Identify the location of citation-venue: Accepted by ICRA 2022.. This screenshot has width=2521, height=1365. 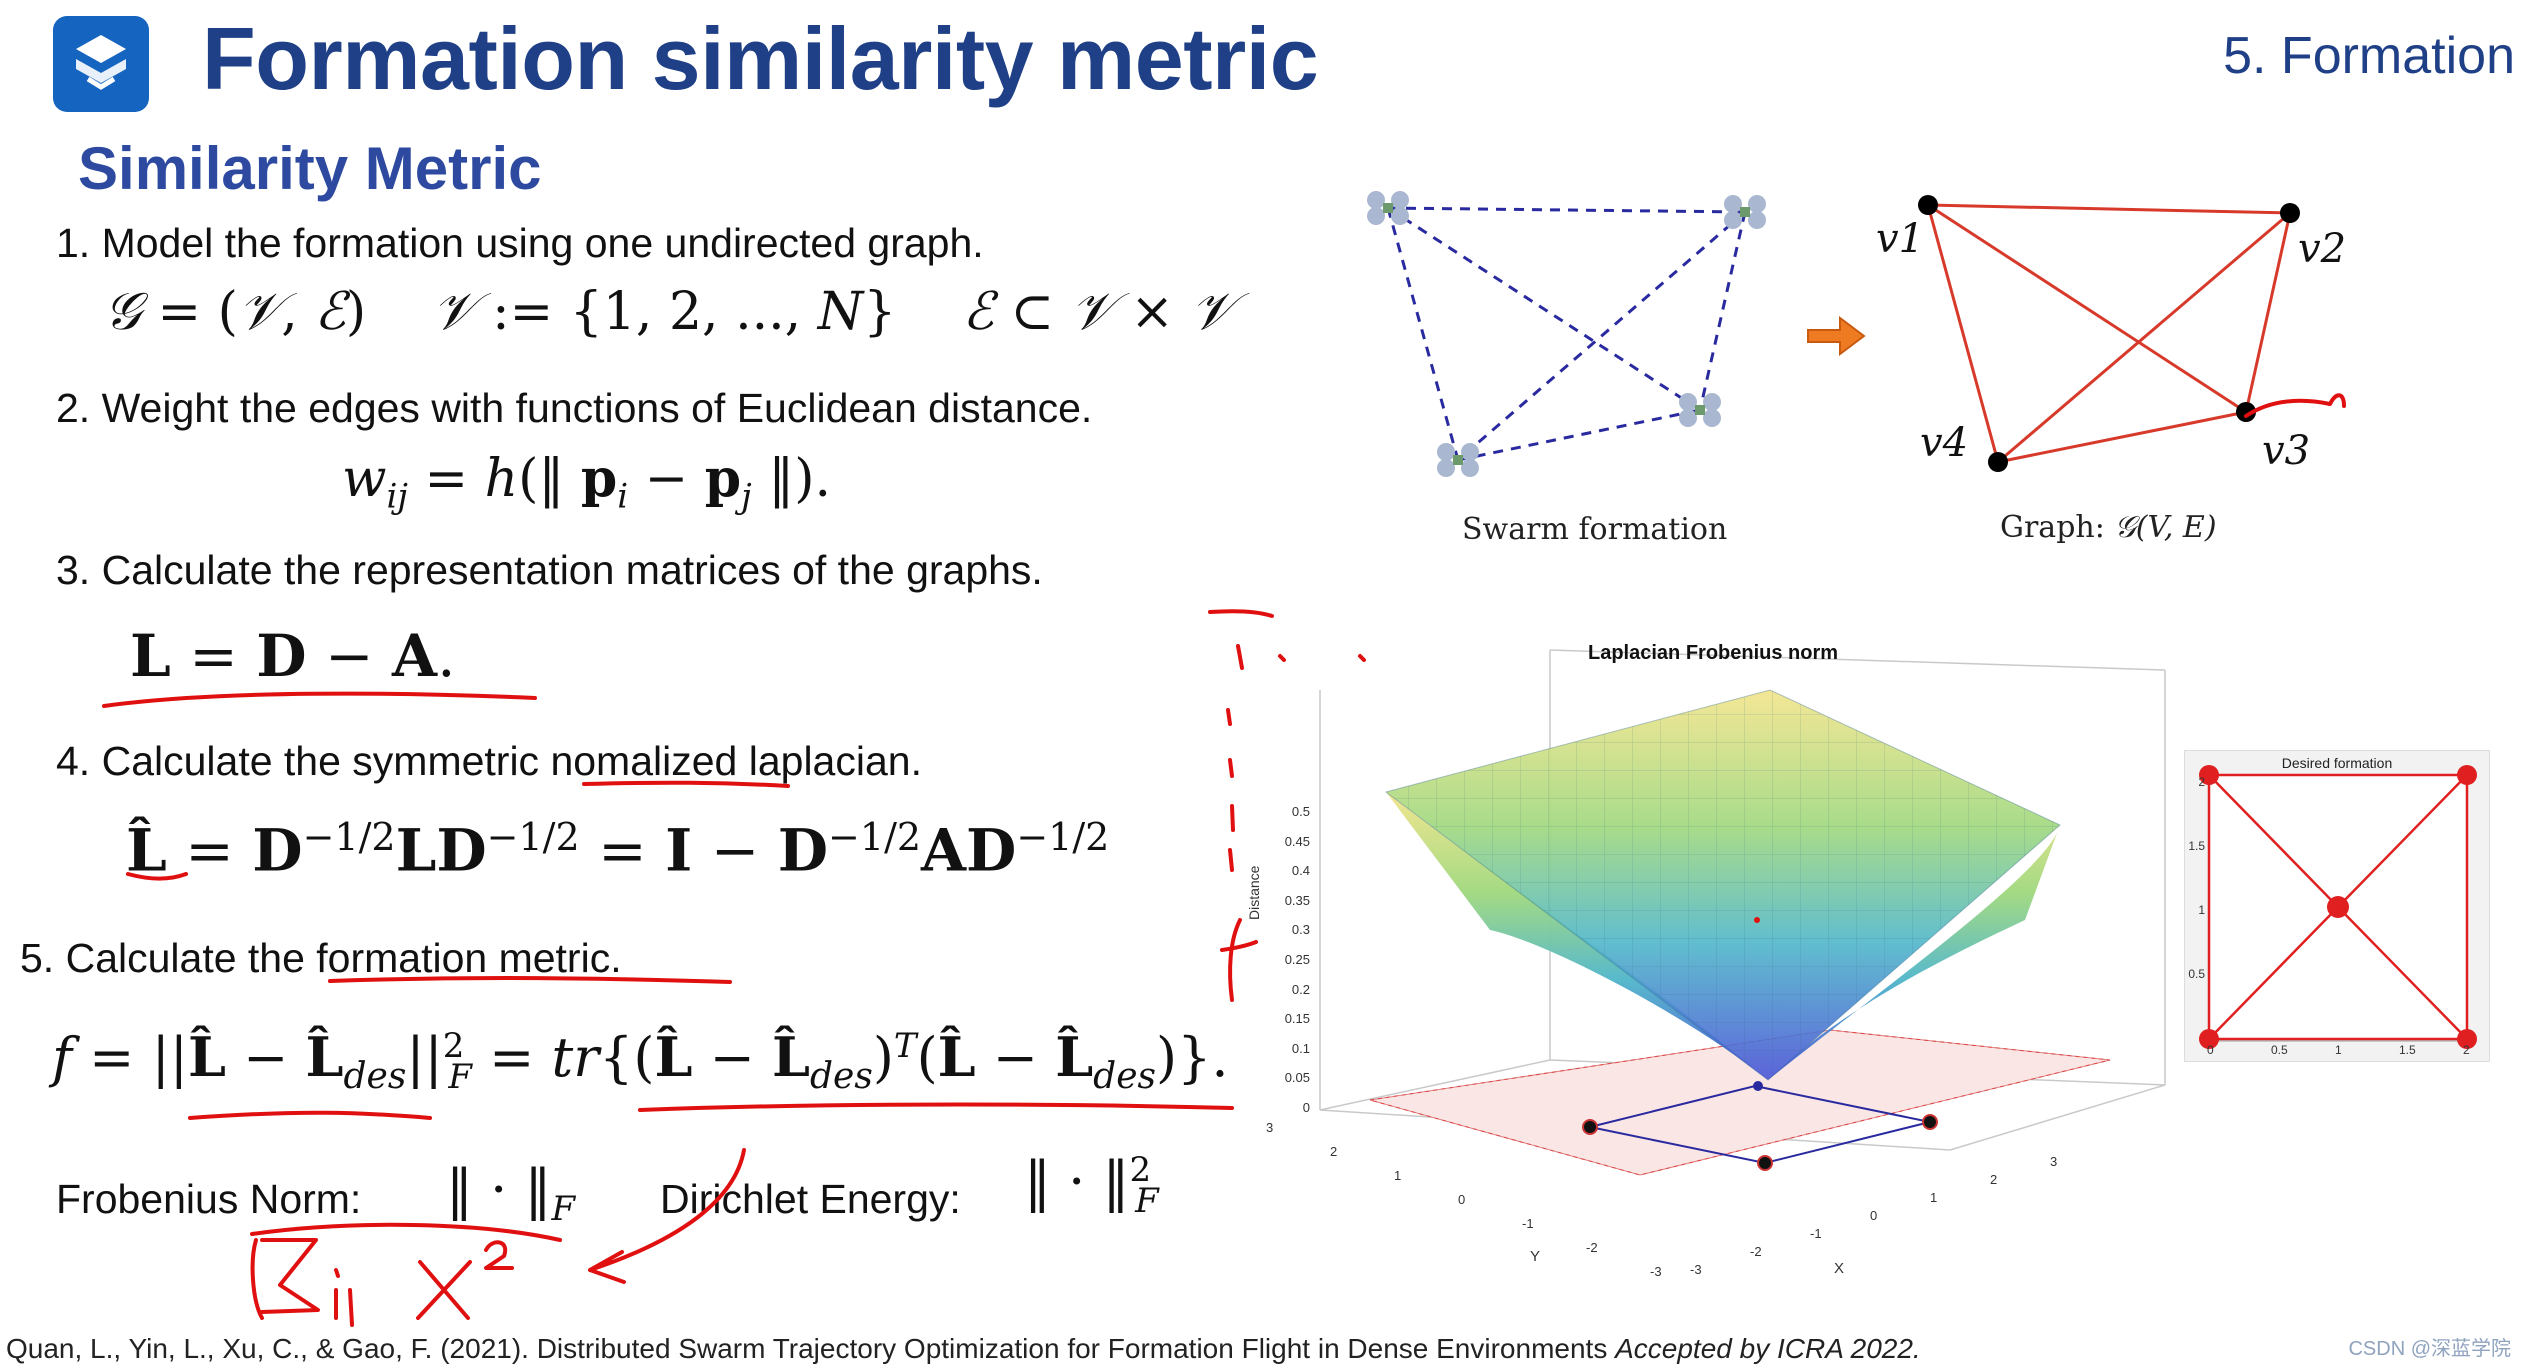
(1768, 1348).